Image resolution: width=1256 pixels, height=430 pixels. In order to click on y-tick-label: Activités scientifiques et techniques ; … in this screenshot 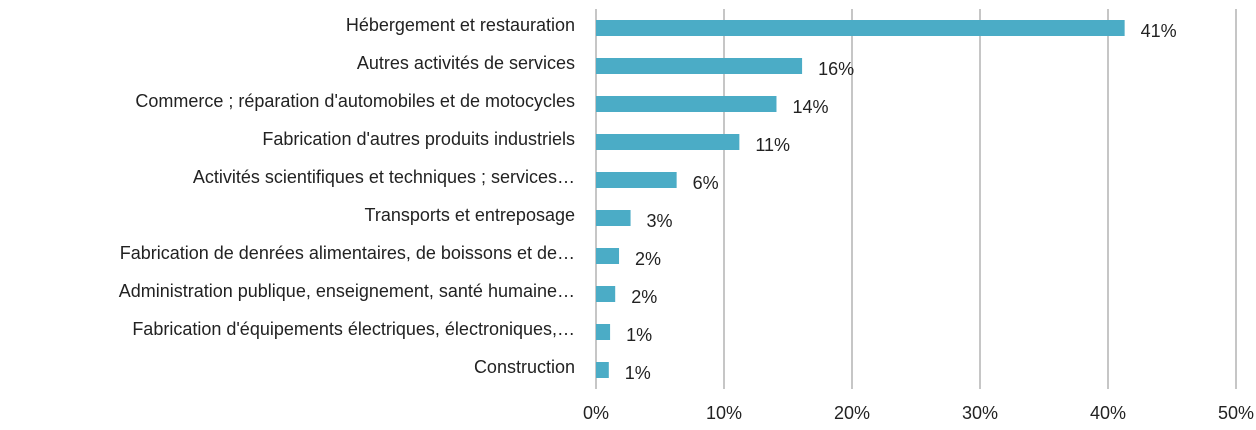, I will do `click(384, 177)`.